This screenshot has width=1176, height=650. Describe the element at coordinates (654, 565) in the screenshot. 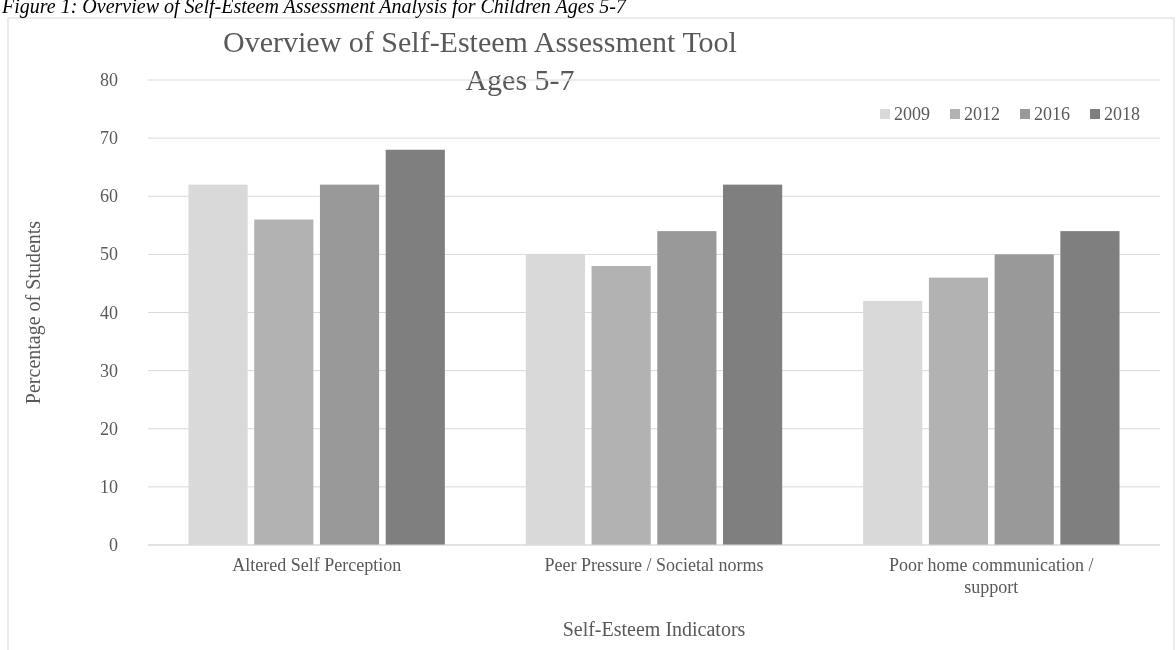

I see `x-tick-label: Peer Pressure / Societal norms` at that location.